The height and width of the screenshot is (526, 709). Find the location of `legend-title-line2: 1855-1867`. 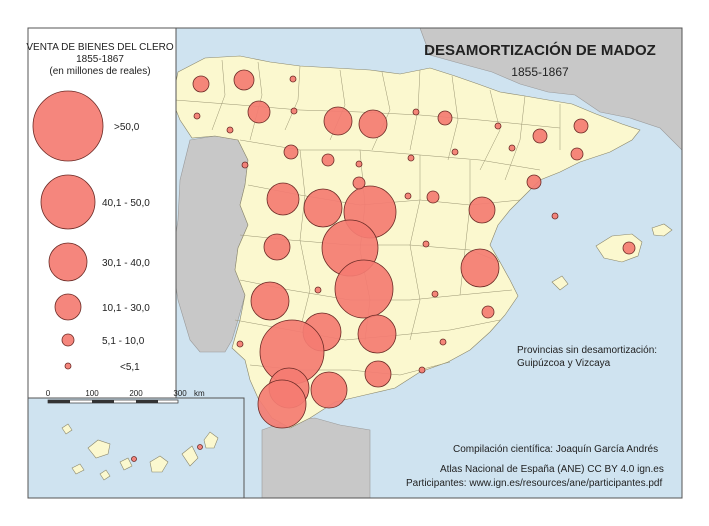

legend-title-line2: 1855-1867 is located at coordinates (100, 59).